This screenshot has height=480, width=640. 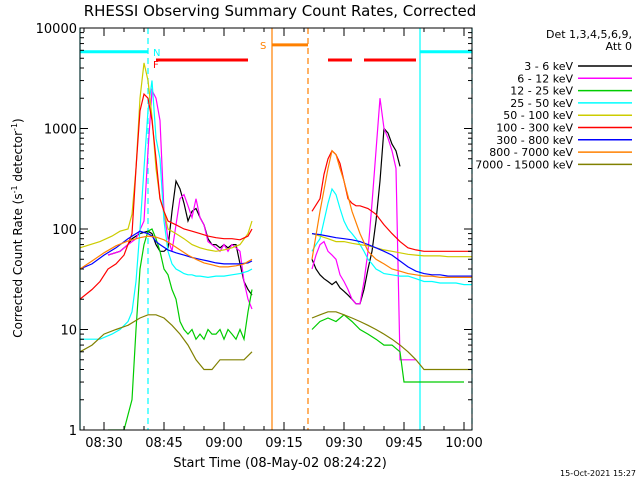 I want to click on y-tick-label: 10, so click(x=68, y=331).